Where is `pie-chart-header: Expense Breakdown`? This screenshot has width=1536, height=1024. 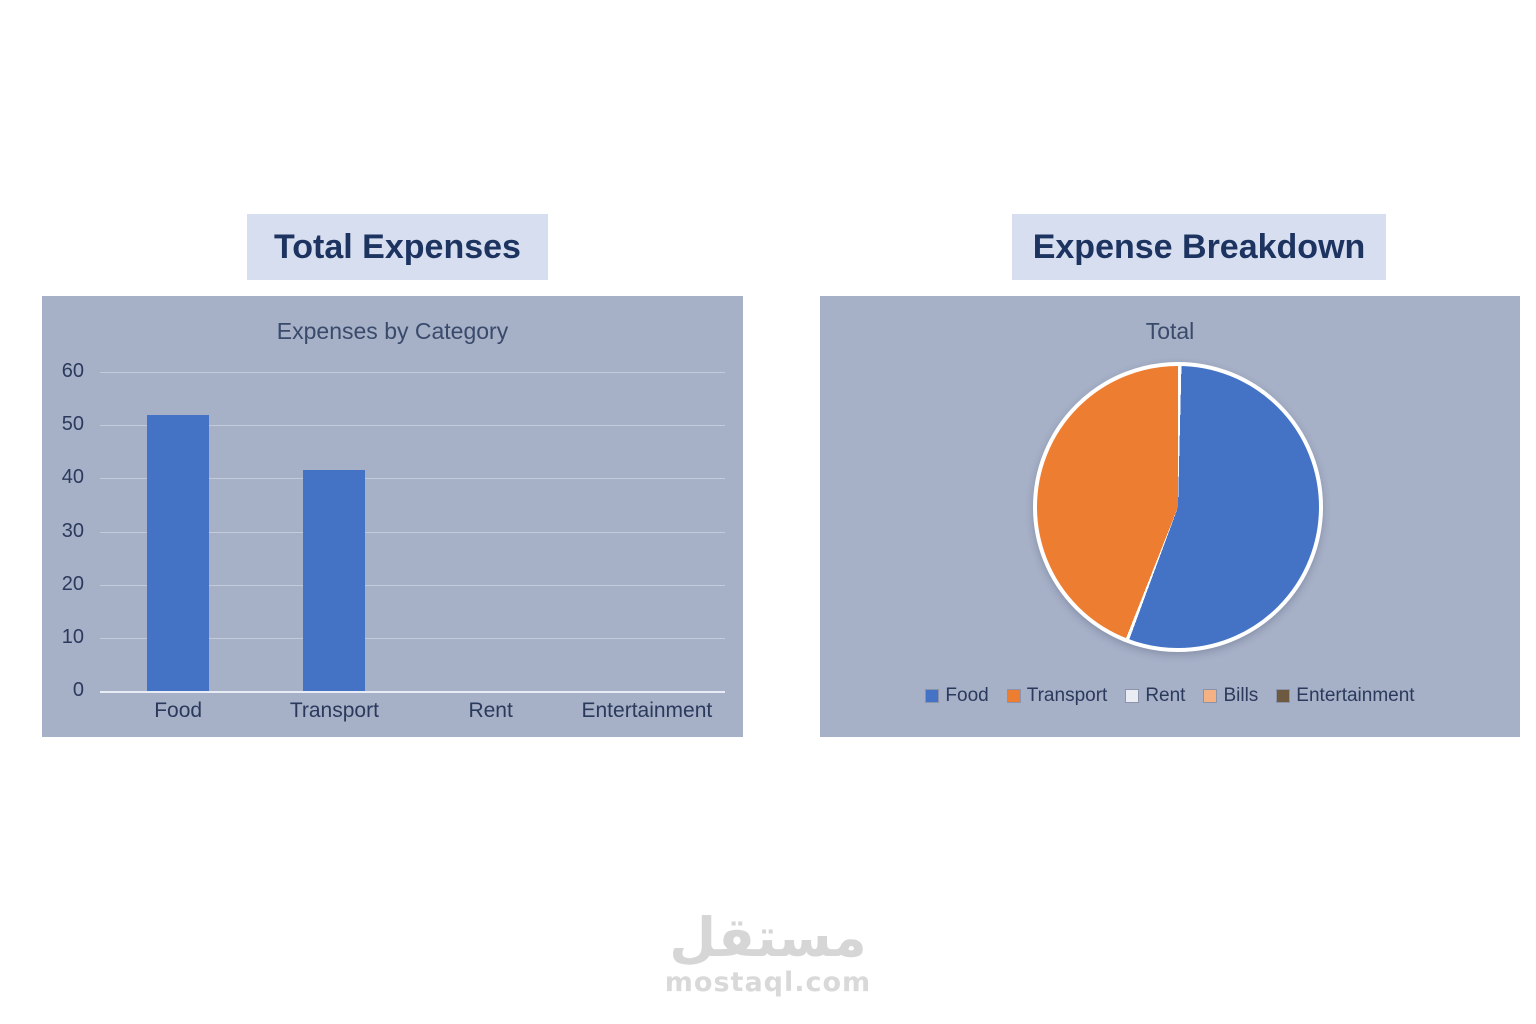 pie-chart-header: Expense Breakdown is located at coordinates (1199, 247).